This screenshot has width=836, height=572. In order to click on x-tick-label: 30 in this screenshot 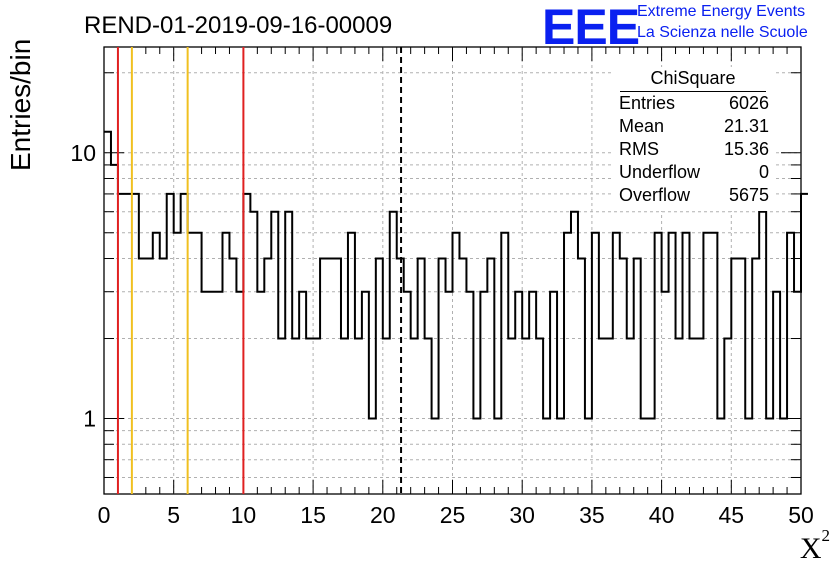, I will do `click(522, 515)`.